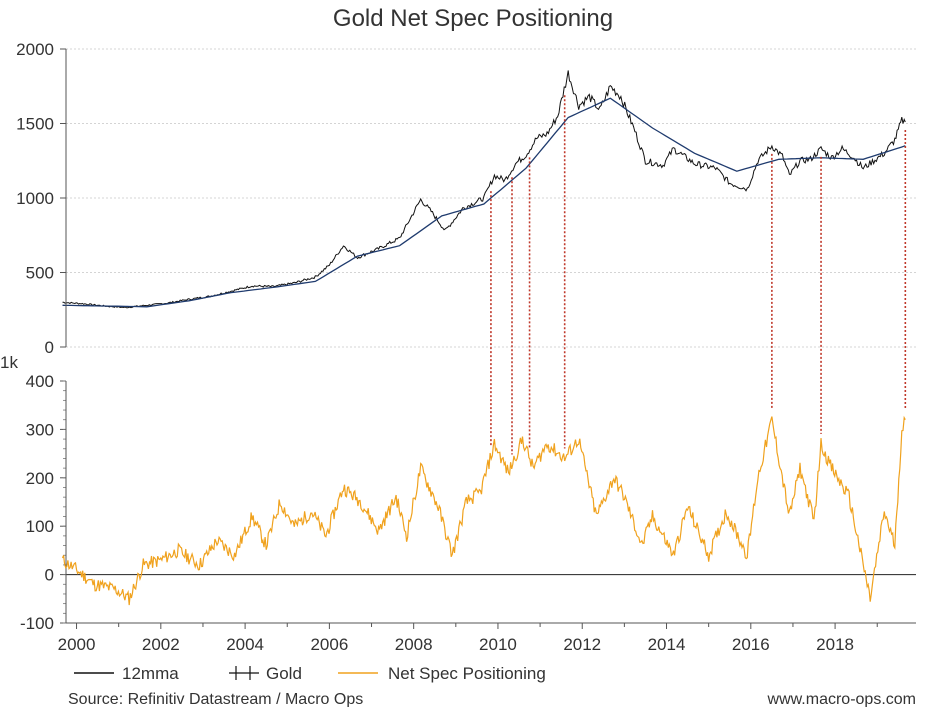  I want to click on x-tick-label-6: 2012, so click(582, 644).